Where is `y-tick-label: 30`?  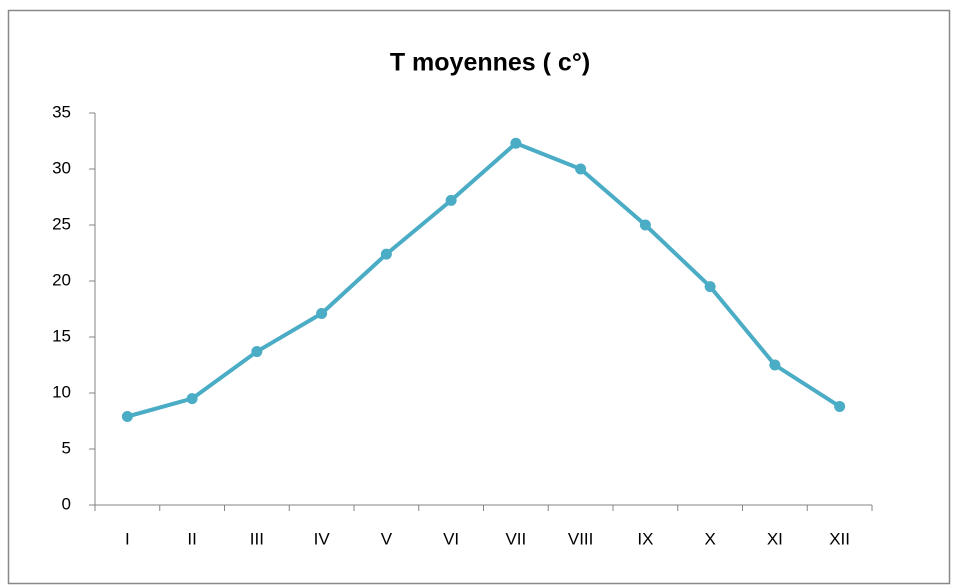
y-tick-label: 30 is located at coordinates (61, 167).